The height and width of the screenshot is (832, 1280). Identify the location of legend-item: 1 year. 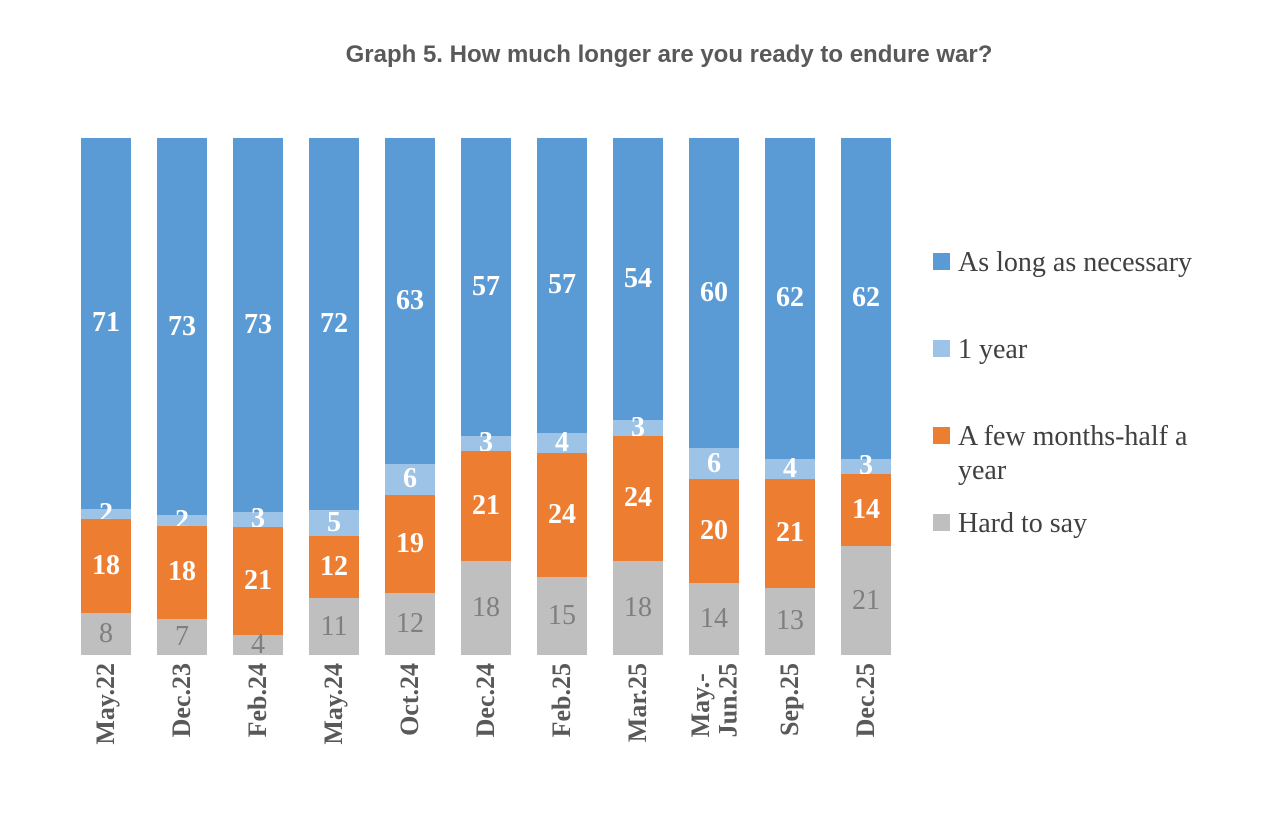
(1076, 350).